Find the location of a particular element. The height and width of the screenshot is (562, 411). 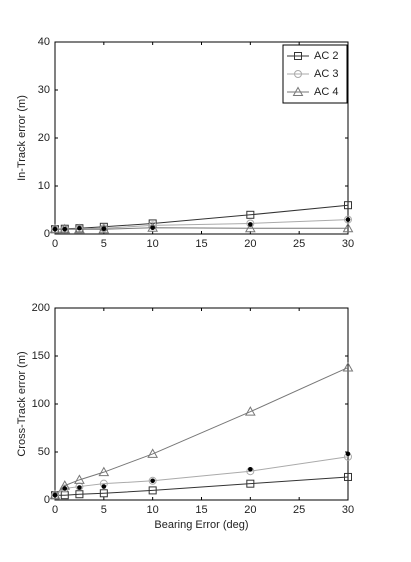

legend-label: AC 2 is located at coordinates (326, 56).